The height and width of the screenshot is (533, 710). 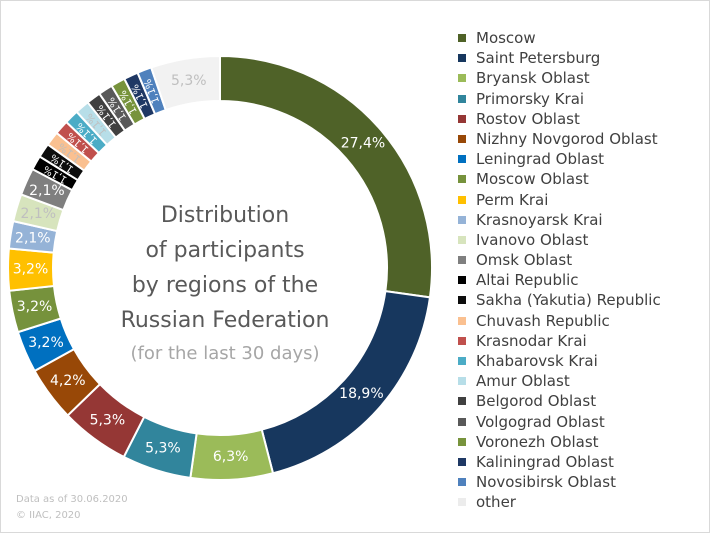 What do you see at coordinates (530, 98) in the screenshot?
I see `legend-label: Primorsky Krai` at bounding box center [530, 98].